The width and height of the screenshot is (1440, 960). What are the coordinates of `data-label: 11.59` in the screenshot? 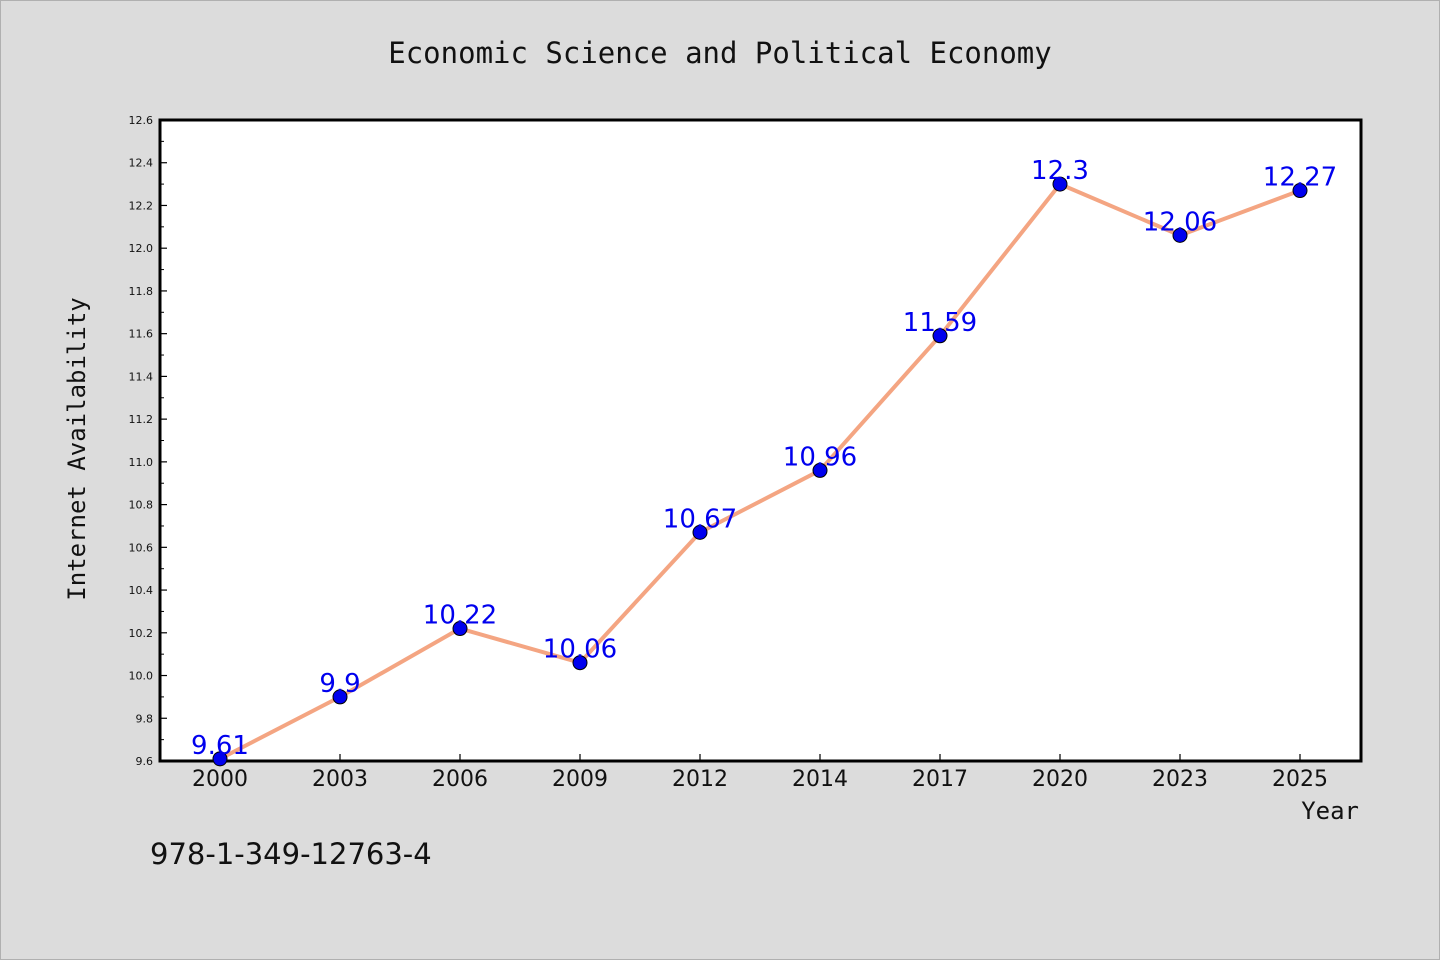 It's located at (940, 323).